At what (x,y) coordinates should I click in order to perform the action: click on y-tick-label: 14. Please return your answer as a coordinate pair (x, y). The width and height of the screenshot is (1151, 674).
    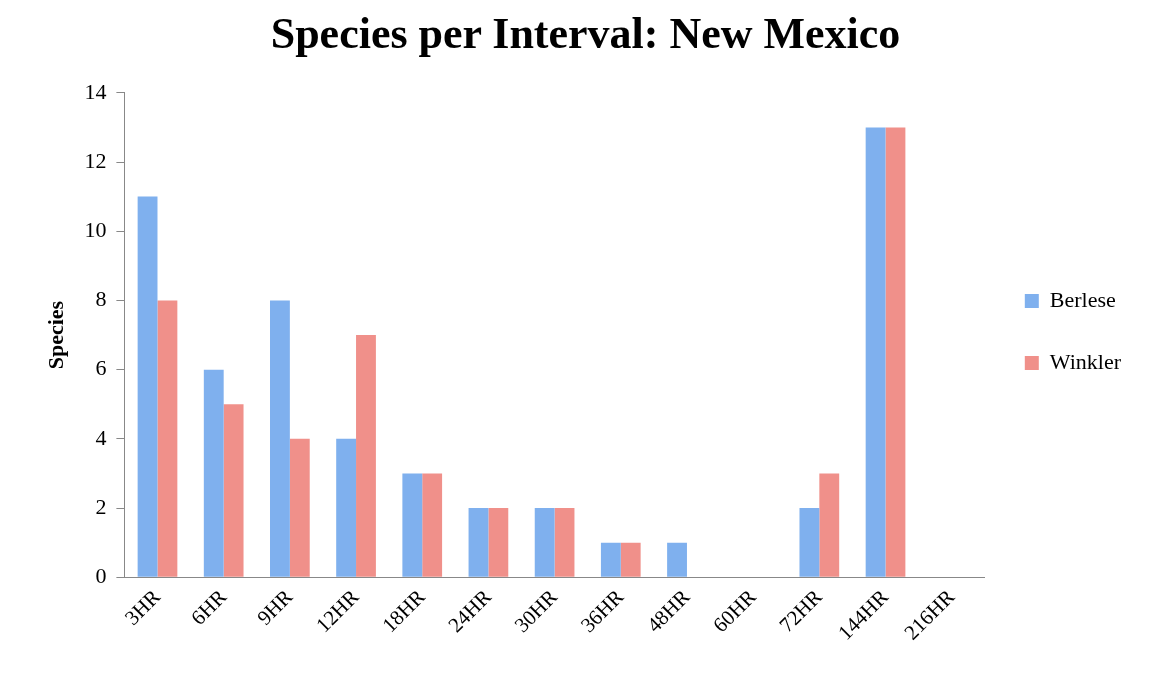
    Looking at the image, I should click on (95, 91).